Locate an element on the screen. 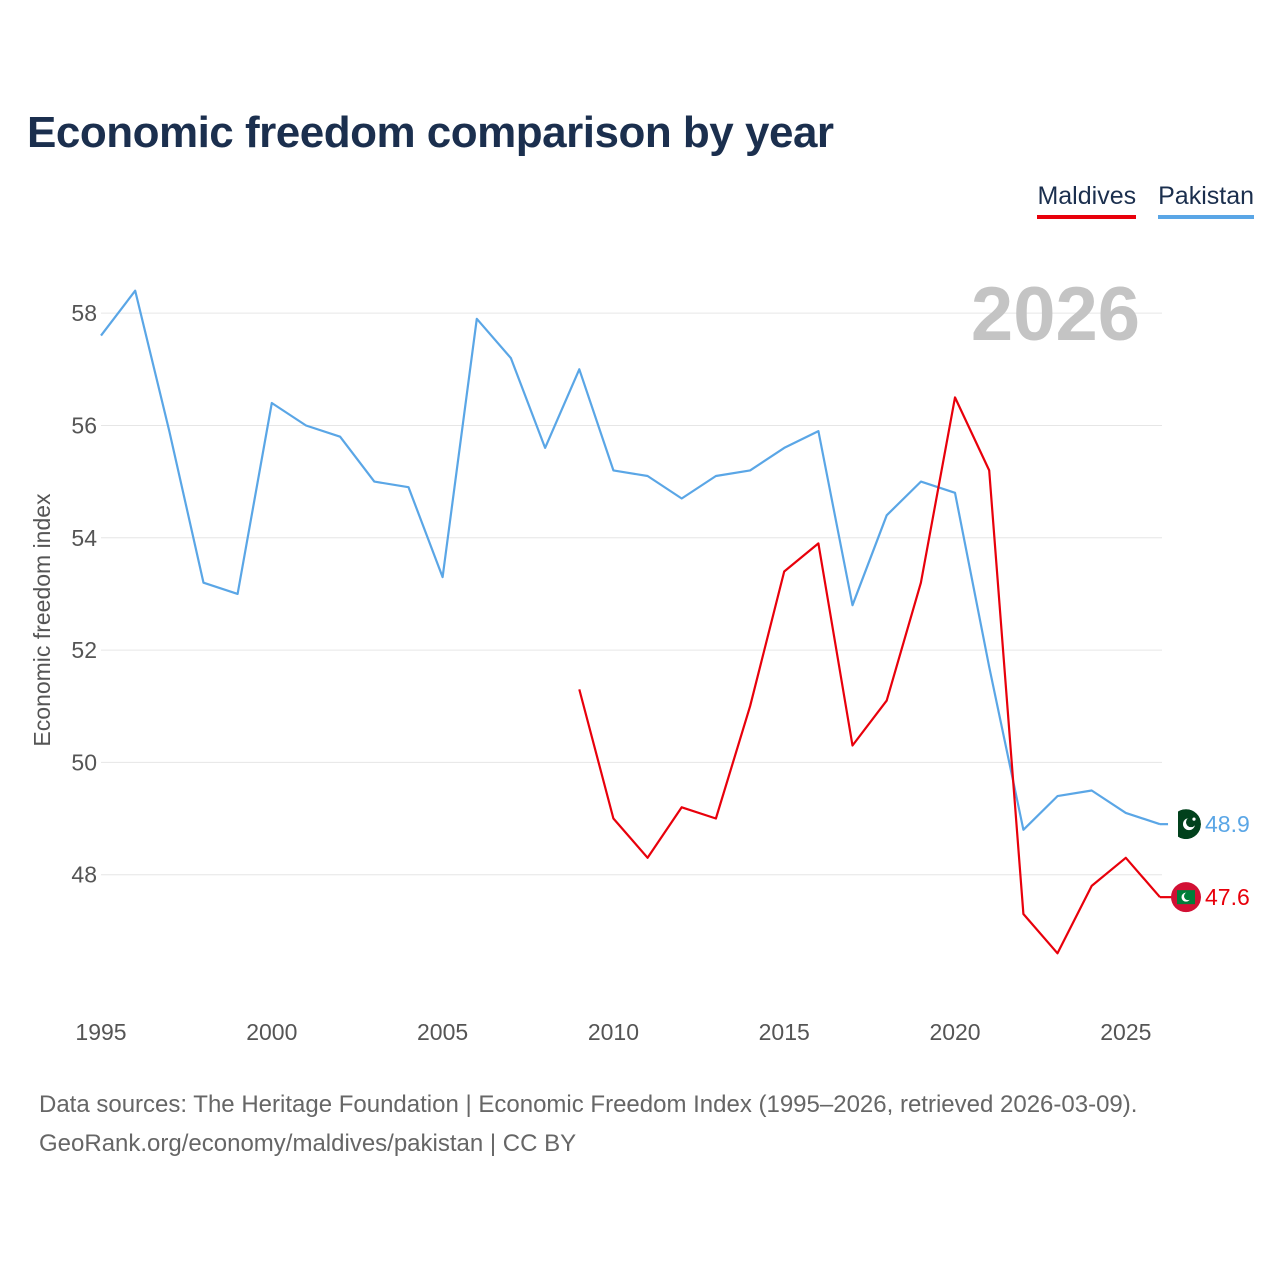 The height and width of the screenshot is (1280, 1280). pakistan-flag-icon is located at coordinates (1186, 824).